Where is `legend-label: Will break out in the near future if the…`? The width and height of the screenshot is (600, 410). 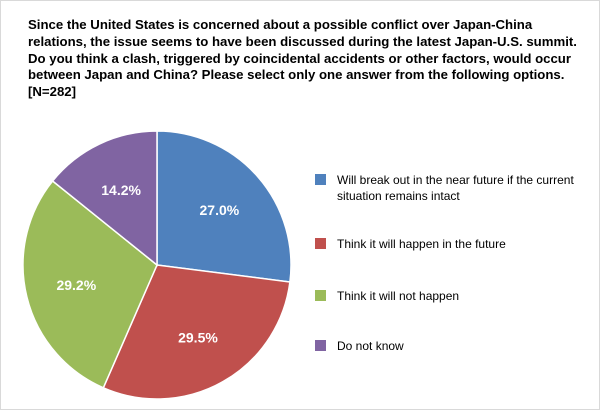
legend-label: Will break out in the near future if the… is located at coordinates (455, 188).